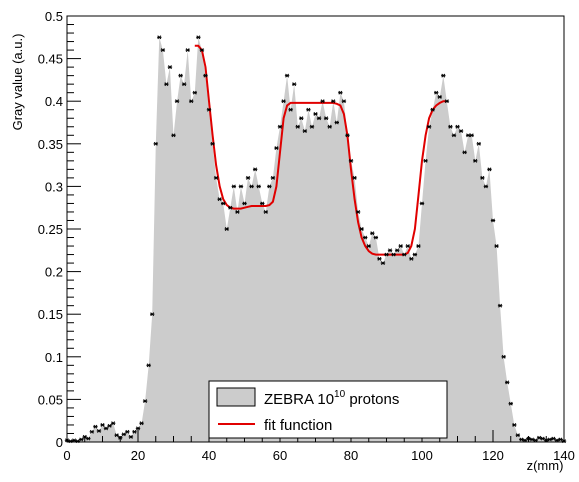 The image size is (579, 482). What do you see at coordinates (50, 399) in the screenshot?
I see `y-tick-label: 0.05` at bounding box center [50, 399].